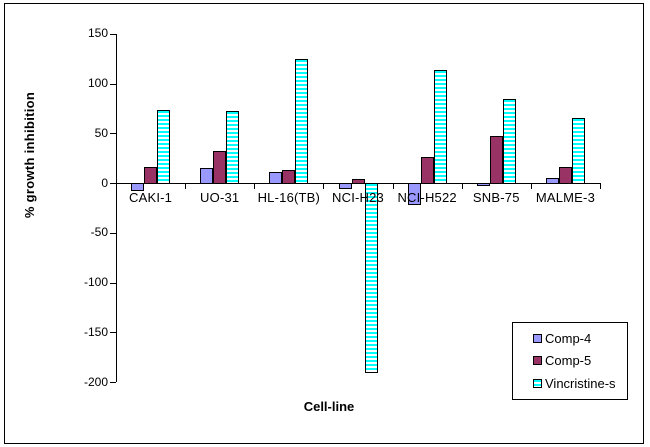  Describe the element at coordinates (329, 406) in the screenshot. I see `x-axis-title: Cell-line` at that location.